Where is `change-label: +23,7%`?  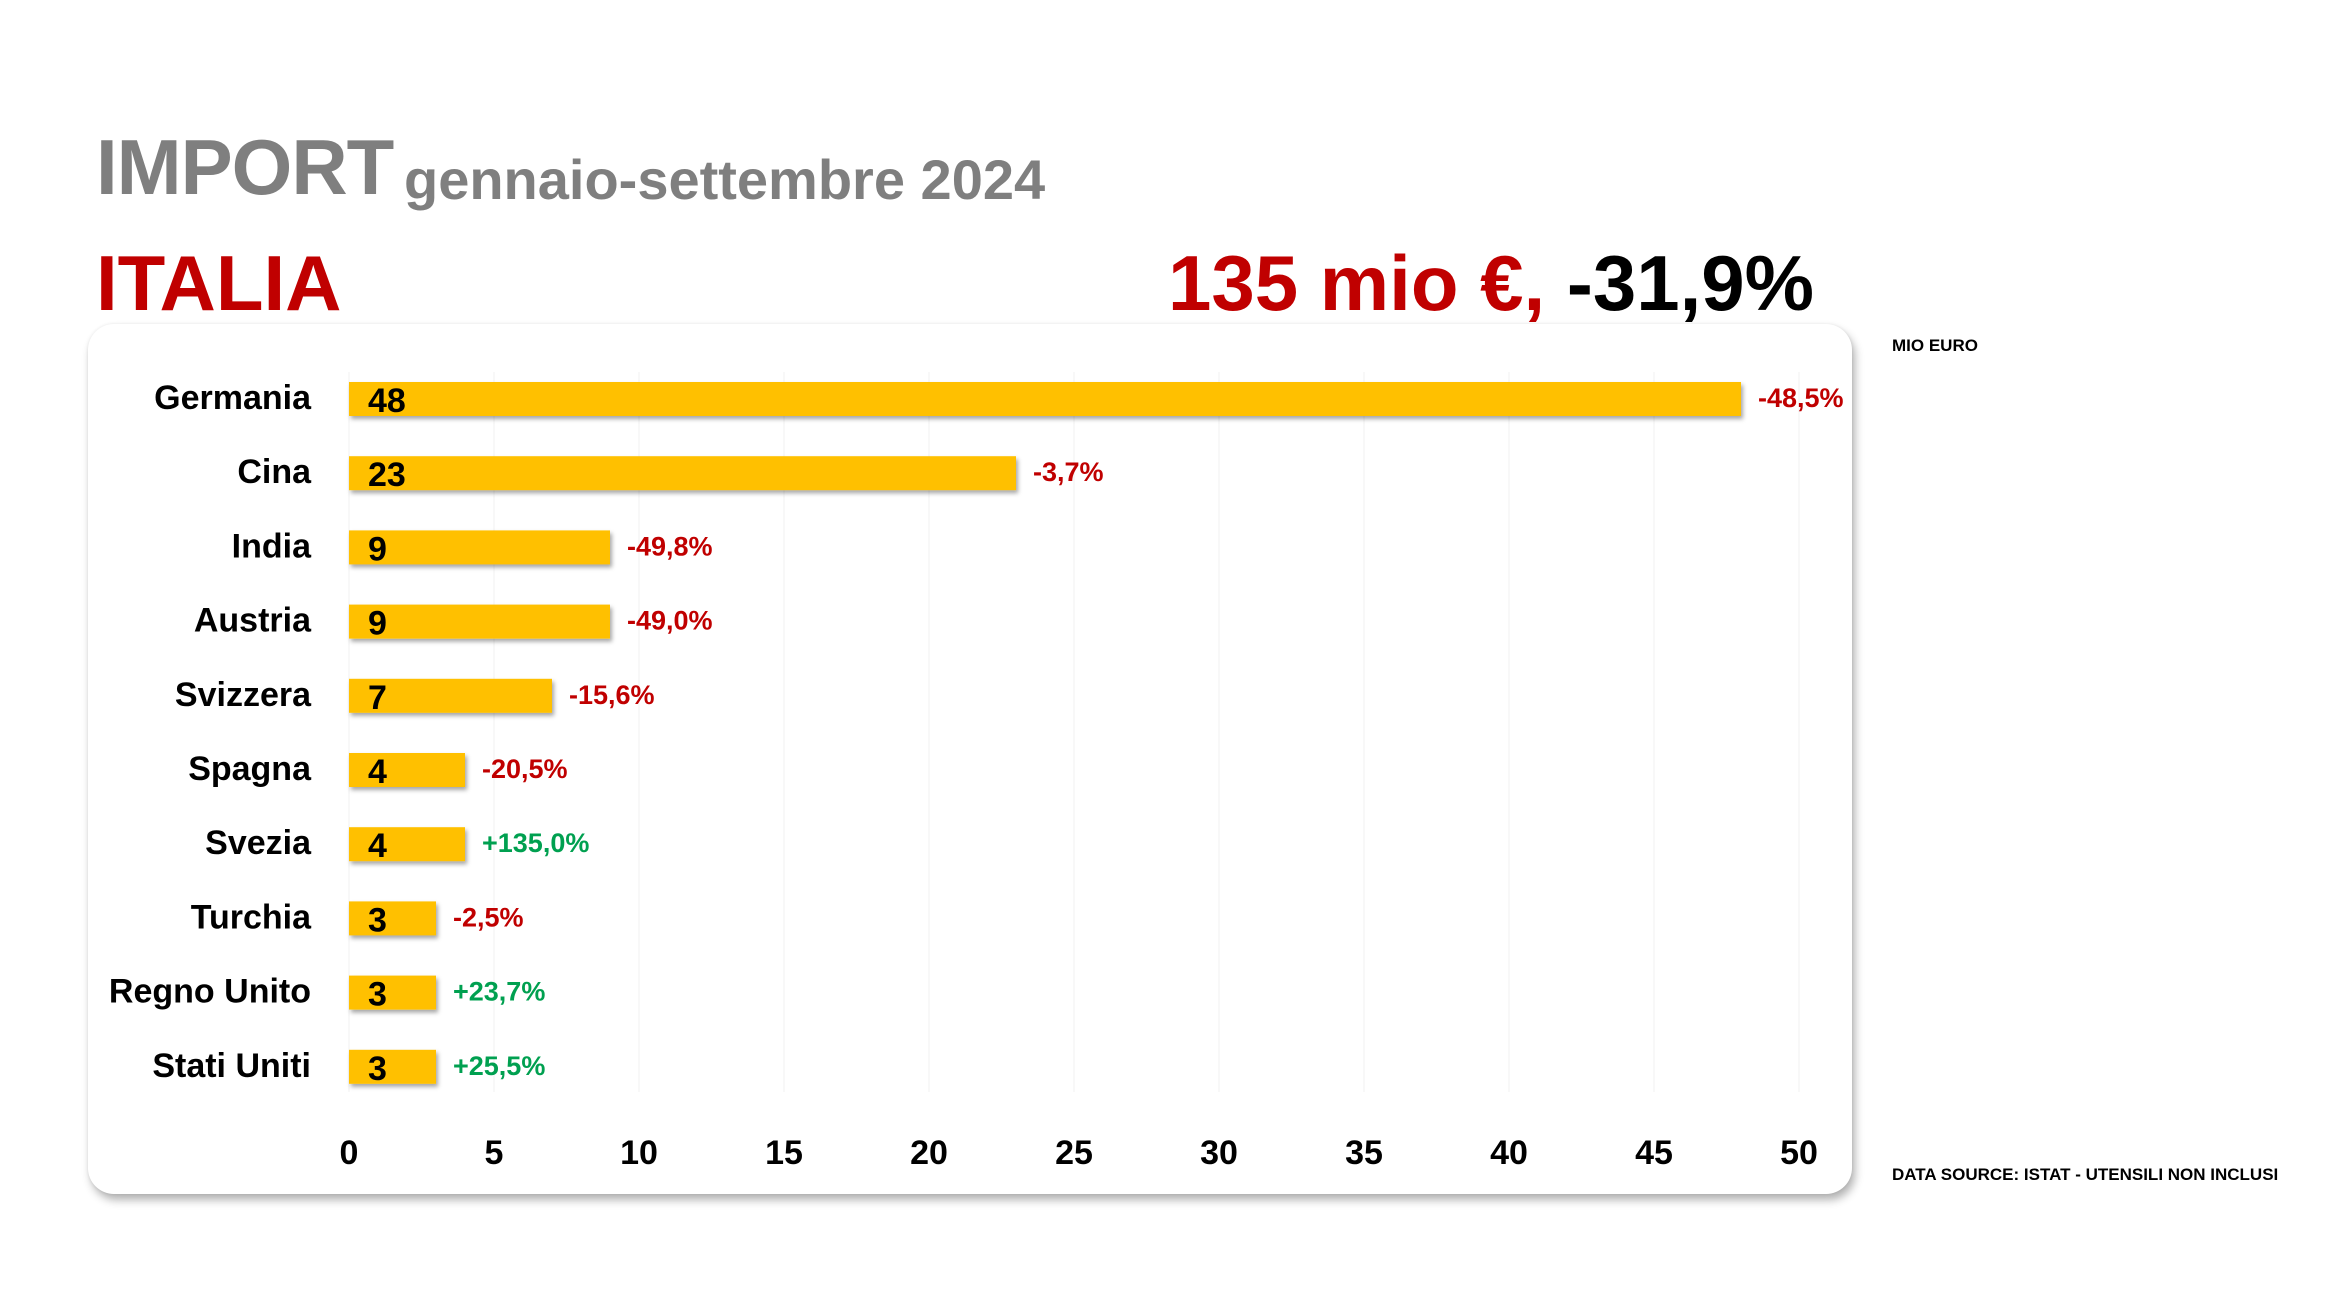 change-label: +23,7% is located at coordinates (499, 992).